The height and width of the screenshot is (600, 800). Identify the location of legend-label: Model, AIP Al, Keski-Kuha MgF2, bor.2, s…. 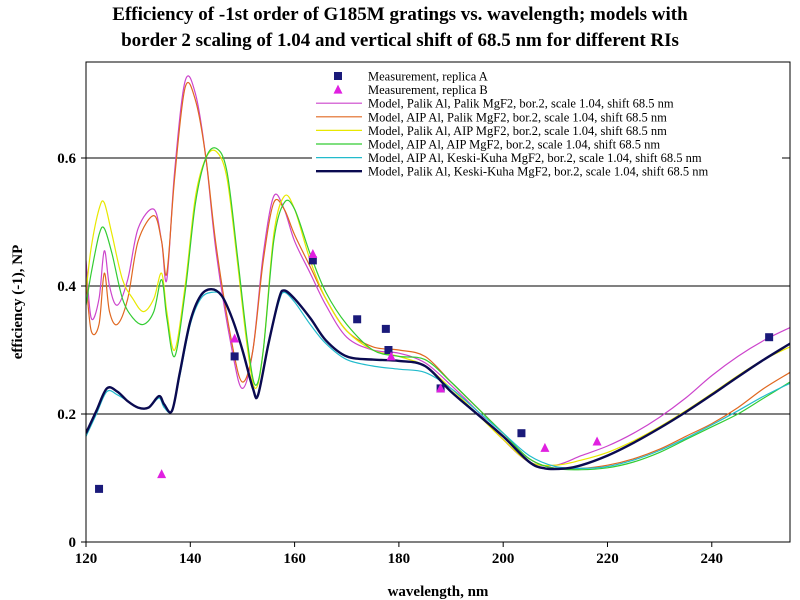
(535, 158).